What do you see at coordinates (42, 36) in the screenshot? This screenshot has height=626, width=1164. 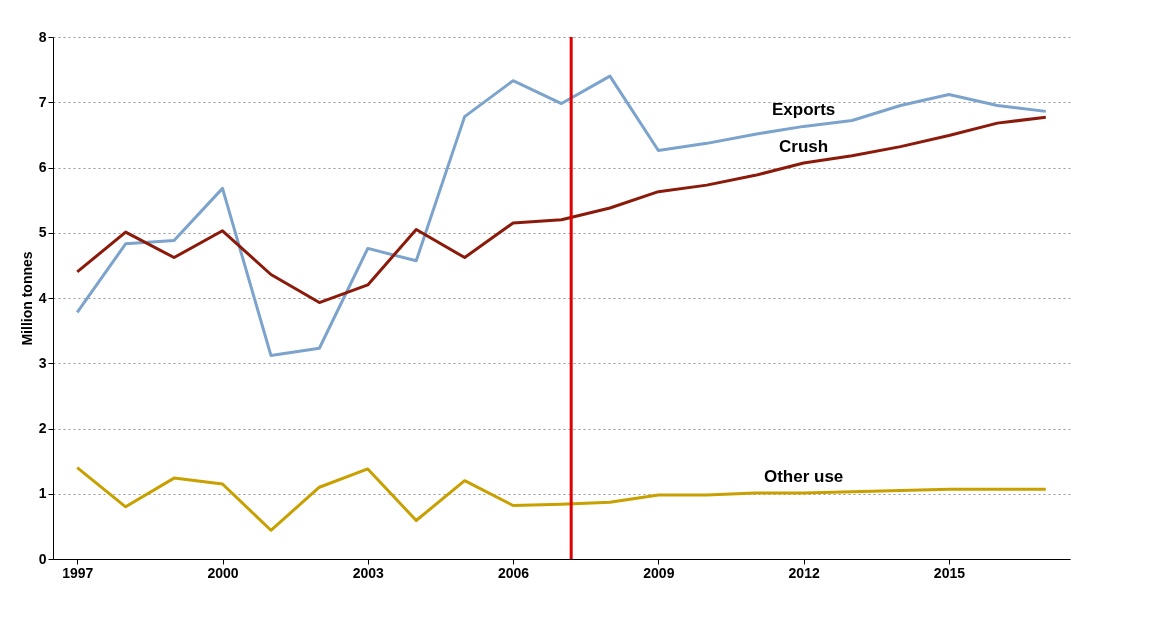 I see `y-tick-label: 8` at bounding box center [42, 36].